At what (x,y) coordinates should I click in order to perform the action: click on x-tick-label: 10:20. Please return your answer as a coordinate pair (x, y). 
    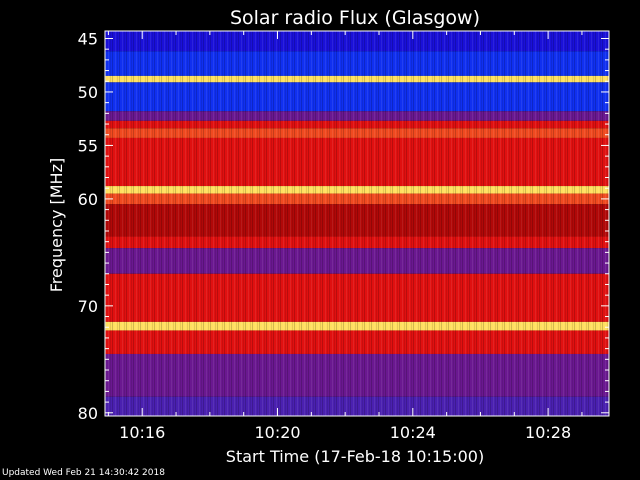
    Looking at the image, I should click on (277, 432).